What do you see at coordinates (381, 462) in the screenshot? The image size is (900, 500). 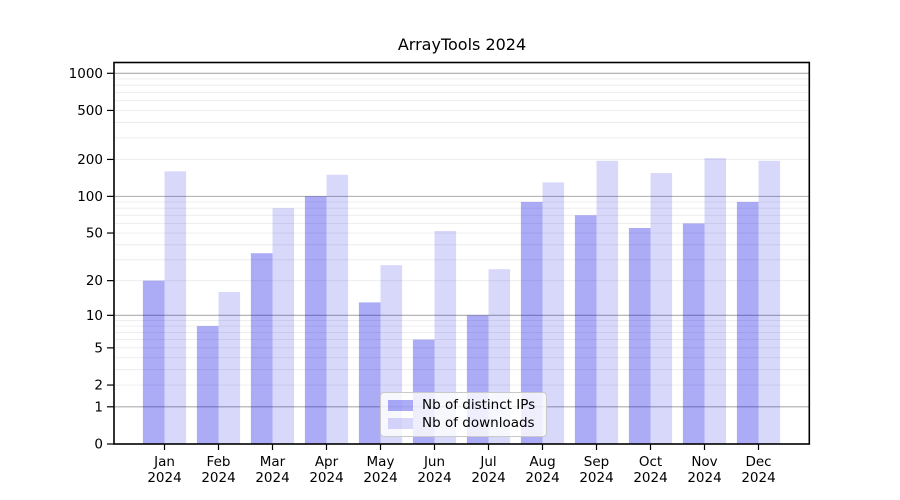 I see `x-tick-label-month: May` at bounding box center [381, 462].